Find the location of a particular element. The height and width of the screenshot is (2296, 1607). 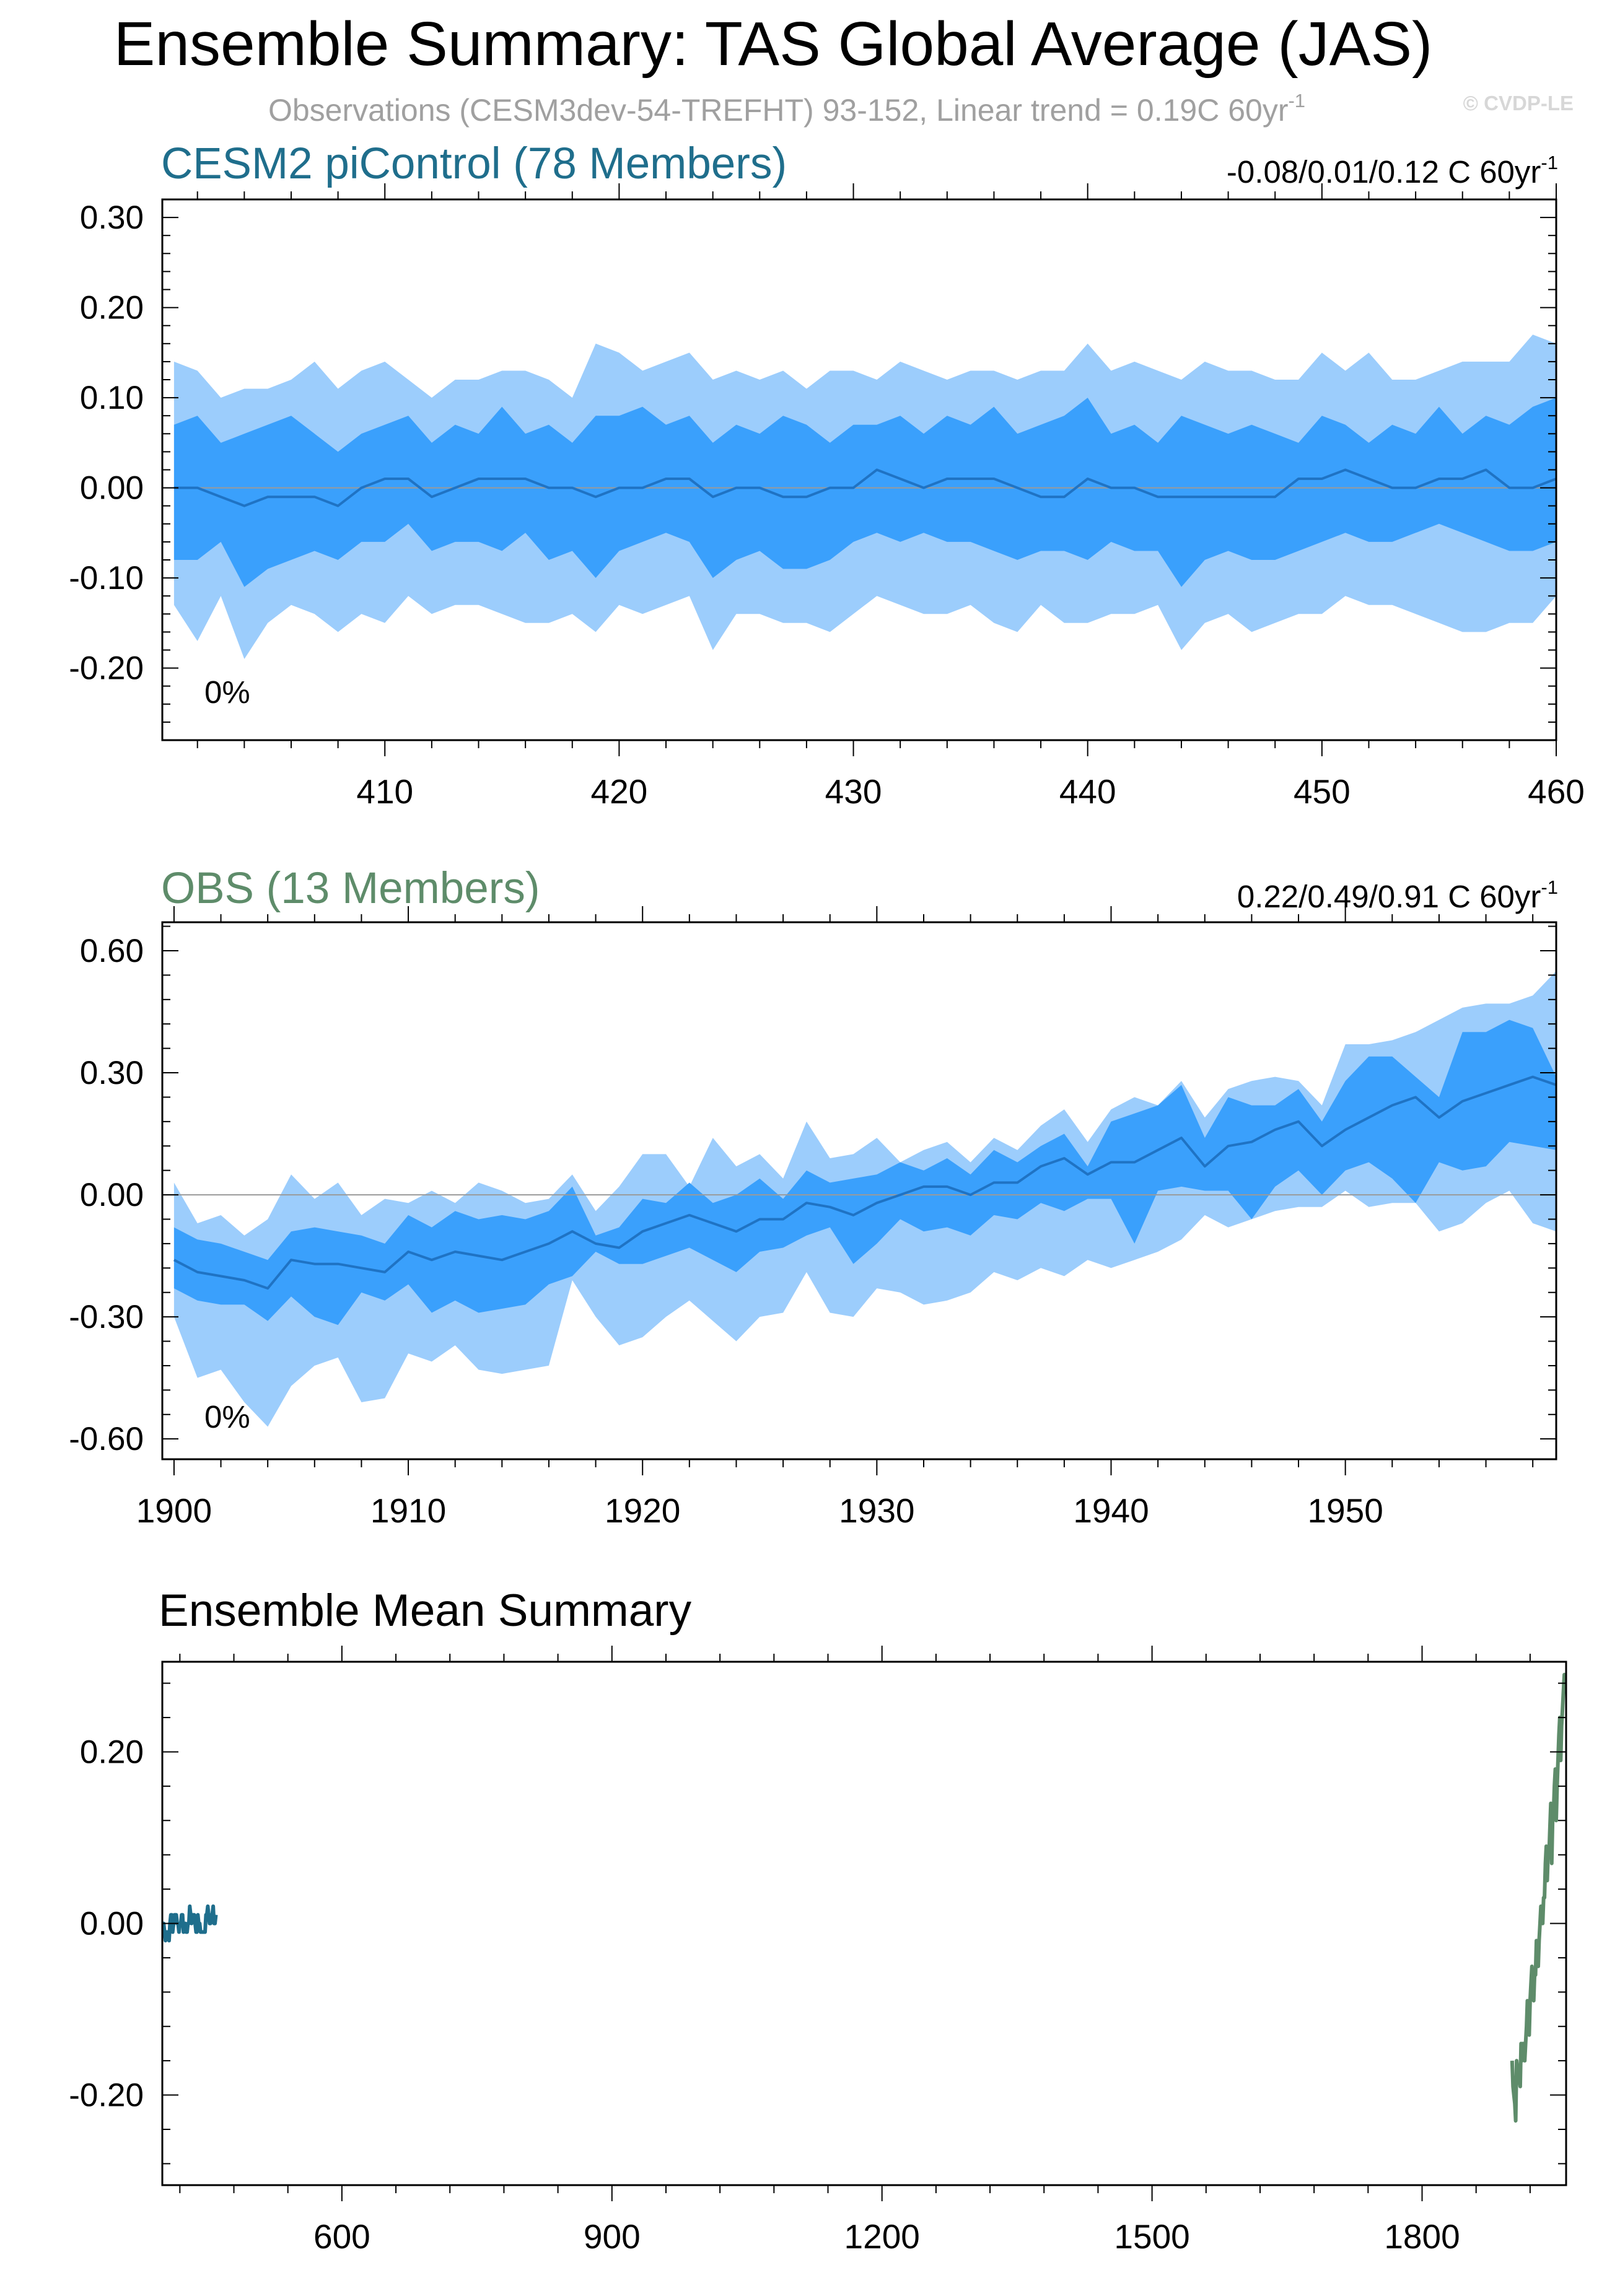

cesm2-inner-band is located at coordinates (865, 492).